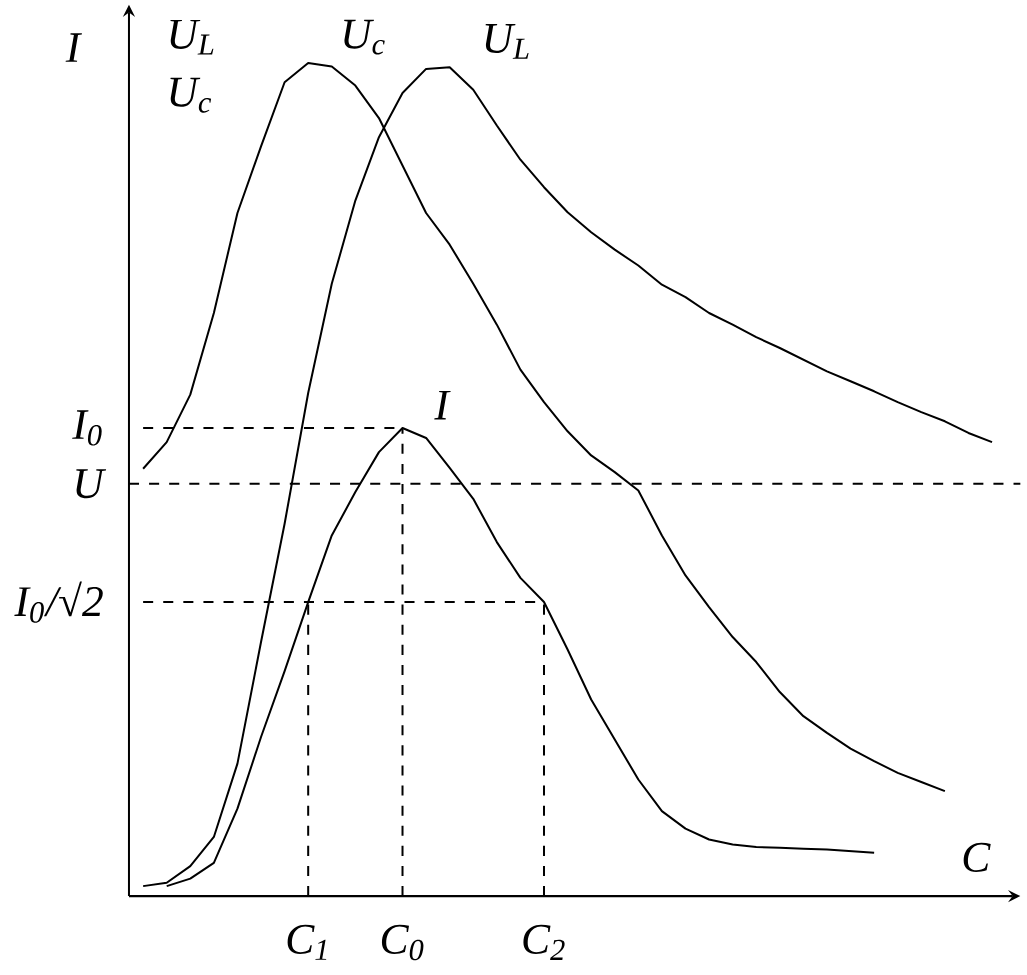  I want to click on annotation: U$_{c}$, so click(191, 95).